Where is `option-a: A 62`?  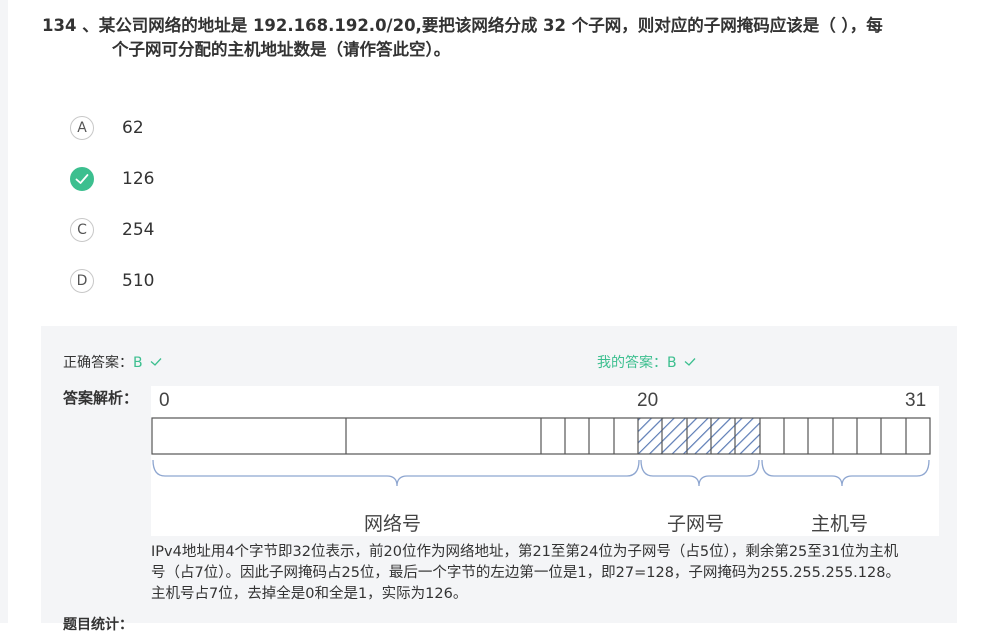 option-a: A 62 is located at coordinates (112, 141).